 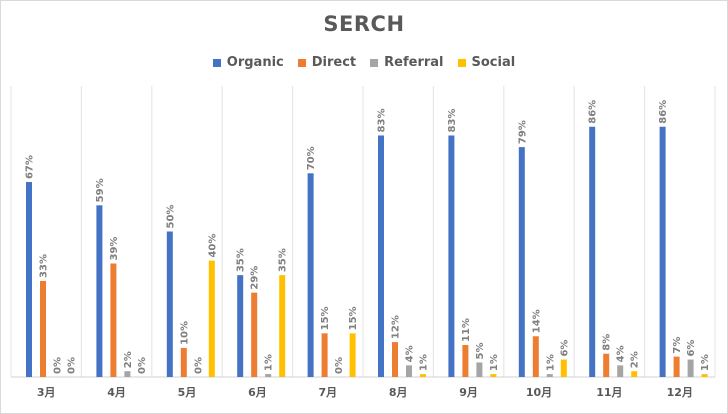 What do you see at coordinates (257, 392) in the screenshot?
I see `x-tick-label: 6月` at bounding box center [257, 392].